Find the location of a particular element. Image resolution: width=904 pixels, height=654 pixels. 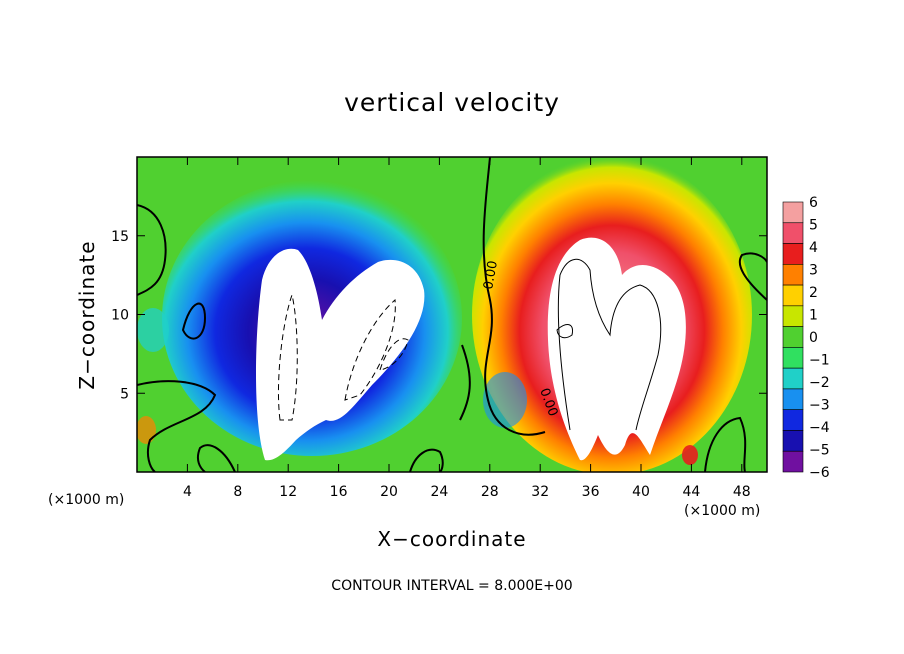

colorbar-label: 4 is located at coordinates (813, 248).